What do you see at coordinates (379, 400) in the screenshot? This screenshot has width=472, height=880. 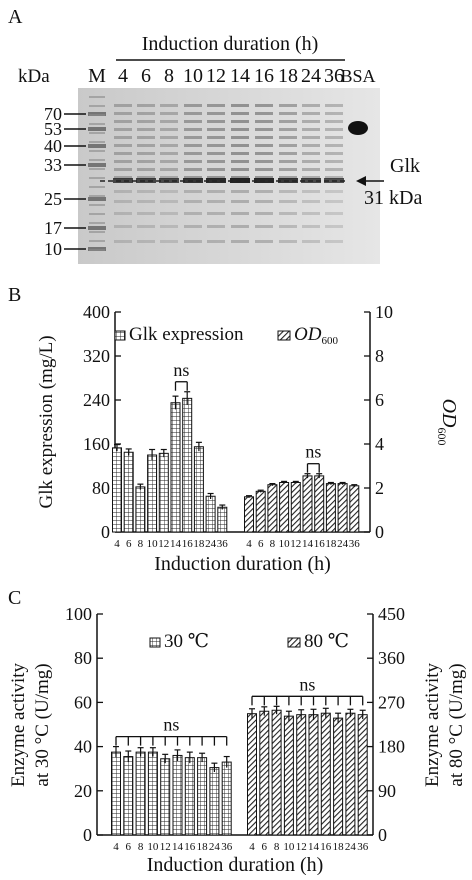 I see `y-tick-label-right: 6` at bounding box center [379, 400].